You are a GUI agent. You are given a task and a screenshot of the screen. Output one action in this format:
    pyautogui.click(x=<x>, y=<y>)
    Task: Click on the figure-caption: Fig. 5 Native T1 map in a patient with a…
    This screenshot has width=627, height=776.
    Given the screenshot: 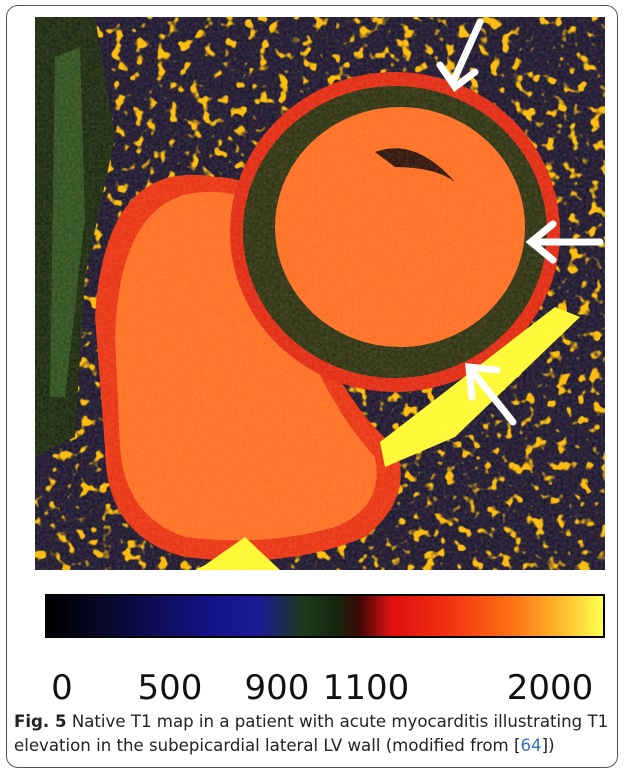 What is the action you would take?
    pyautogui.click(x=314, y=734)
    